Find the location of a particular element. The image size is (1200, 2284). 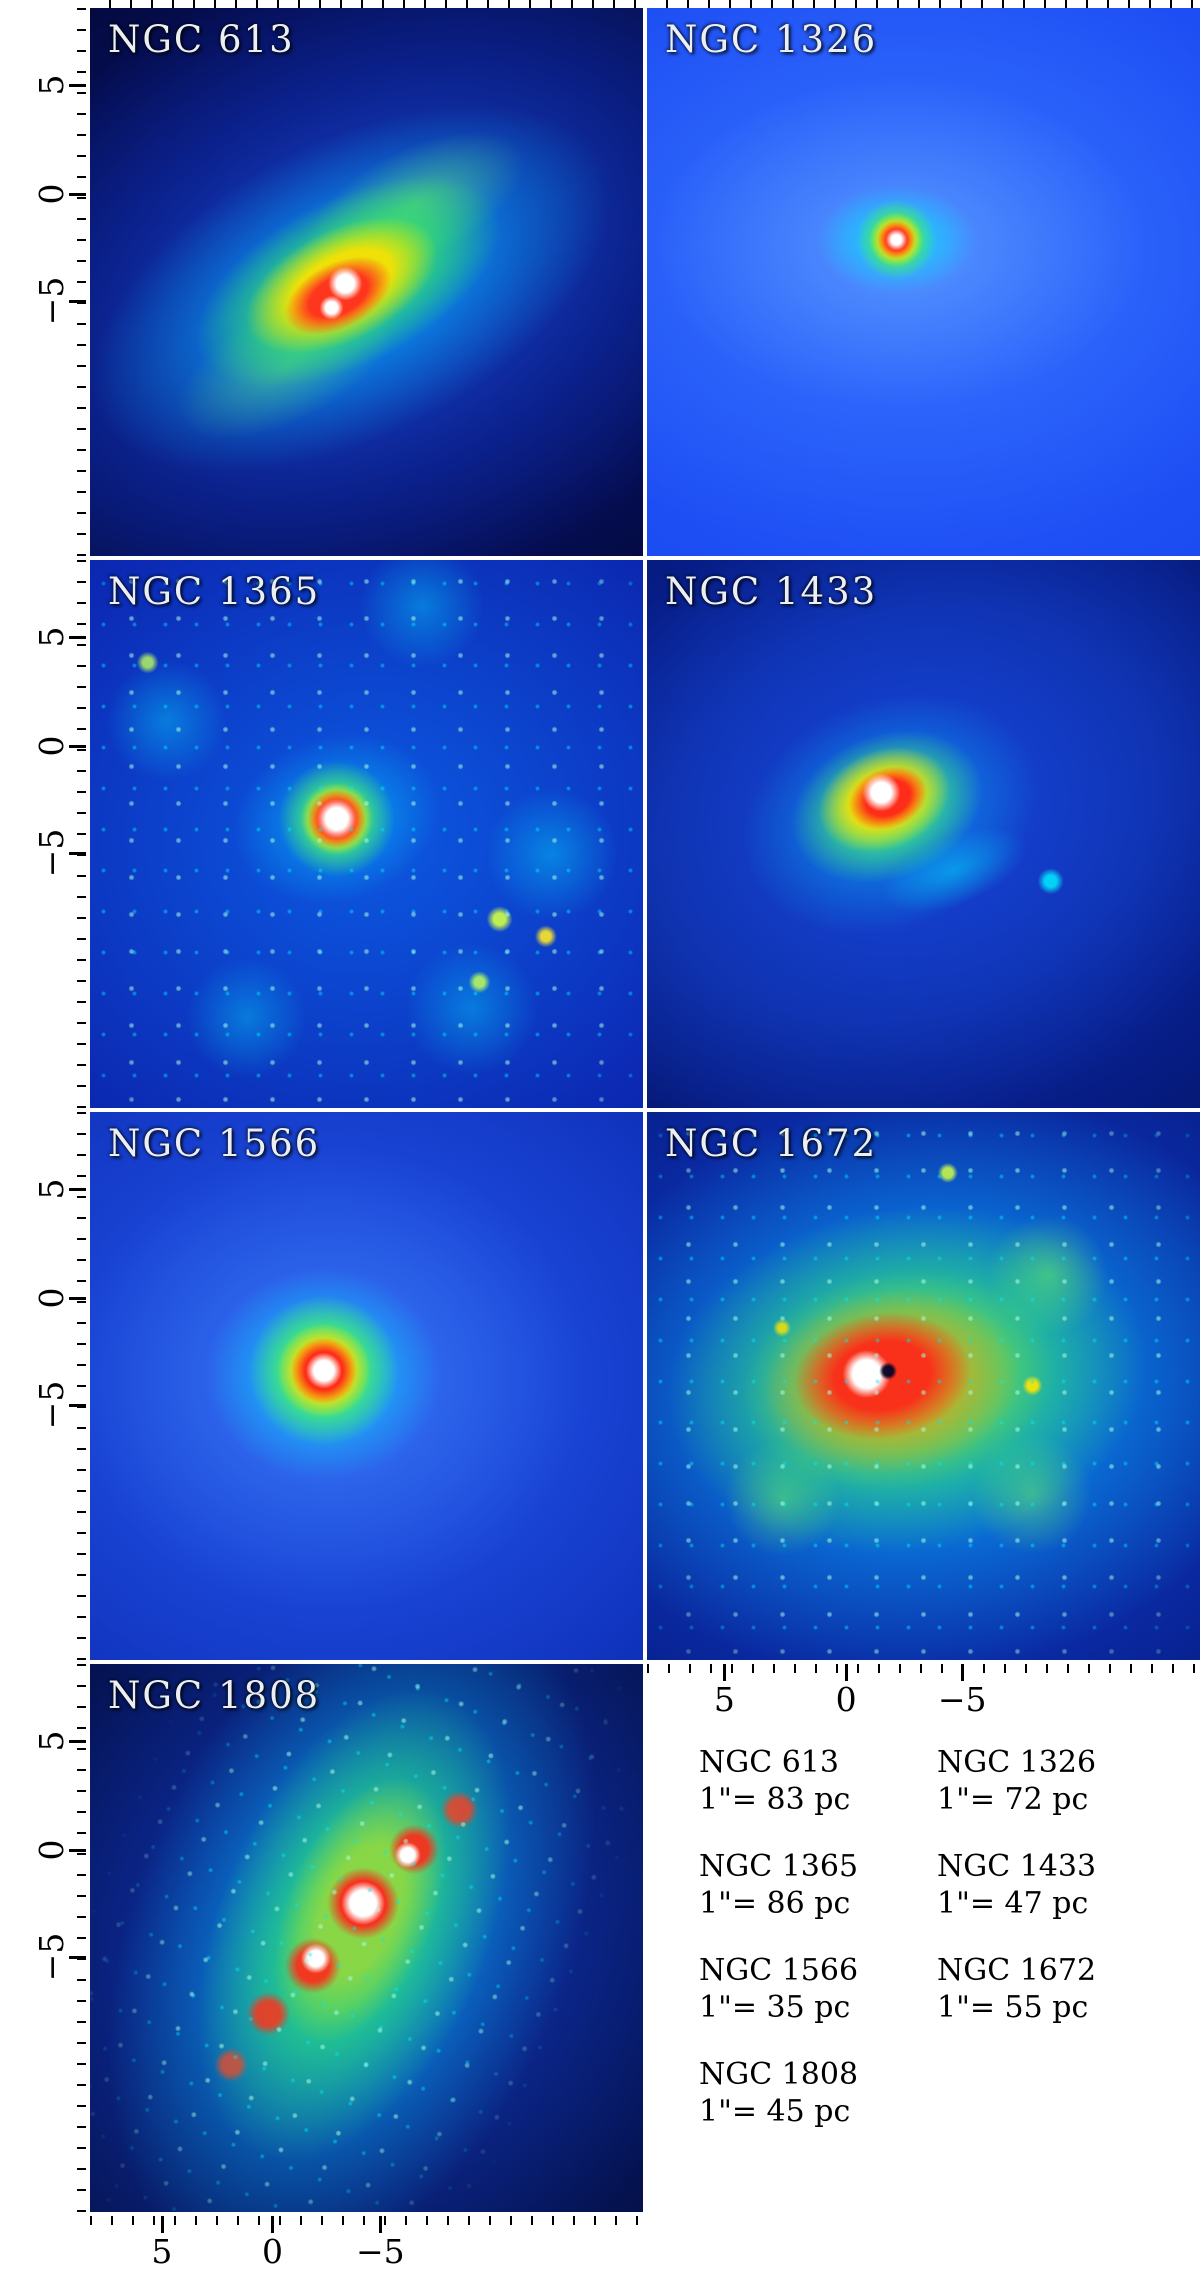

y-axis-row-3: 5 0 −5 is located at coordinates (43, 1386).